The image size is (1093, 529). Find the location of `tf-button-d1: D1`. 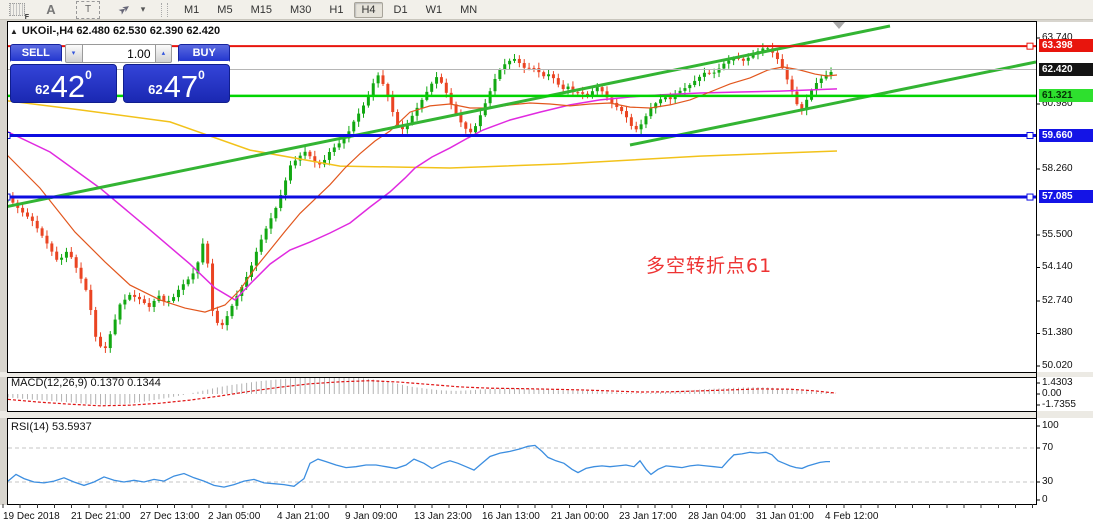

tf-button-d1: D1 is located at coordinates (400, 9).